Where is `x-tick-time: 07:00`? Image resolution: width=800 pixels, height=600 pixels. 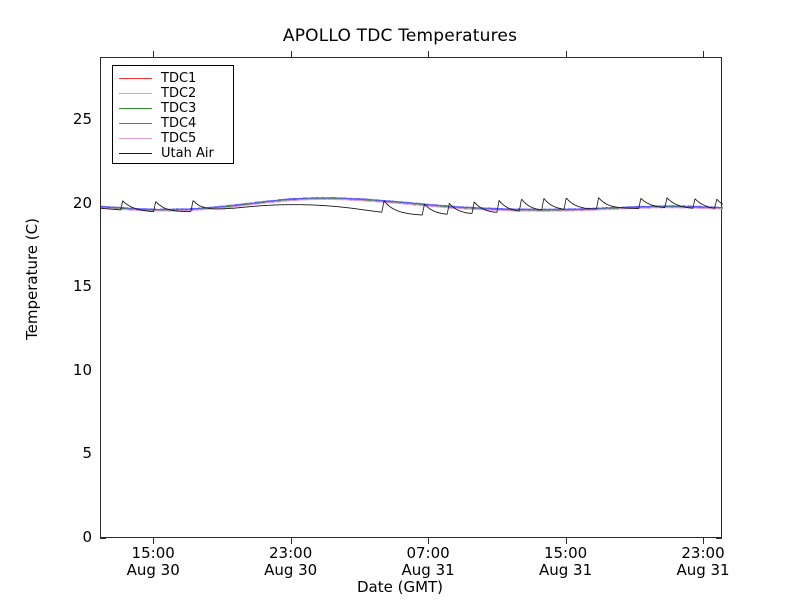
x-tick-time: 07:00 is located at coordinates (428, 553).